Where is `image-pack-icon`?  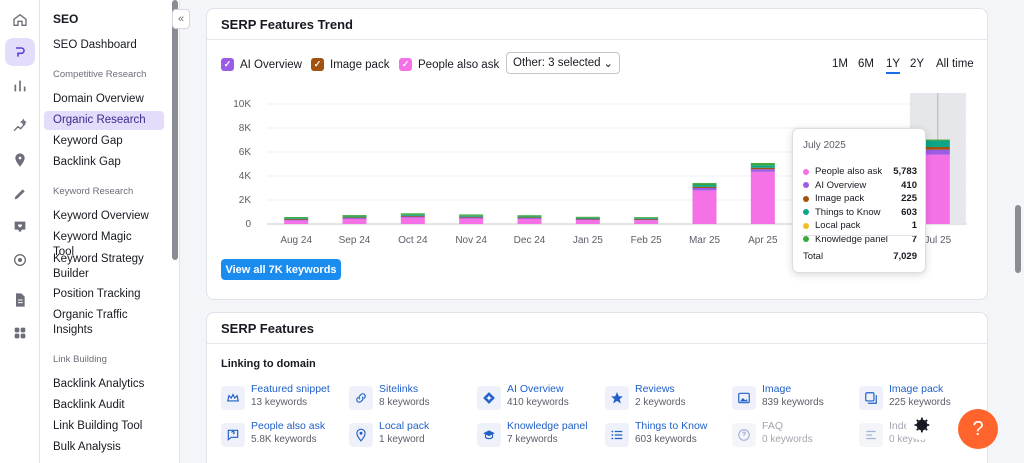
image-pack-icon is located at coordinates (871, 398).